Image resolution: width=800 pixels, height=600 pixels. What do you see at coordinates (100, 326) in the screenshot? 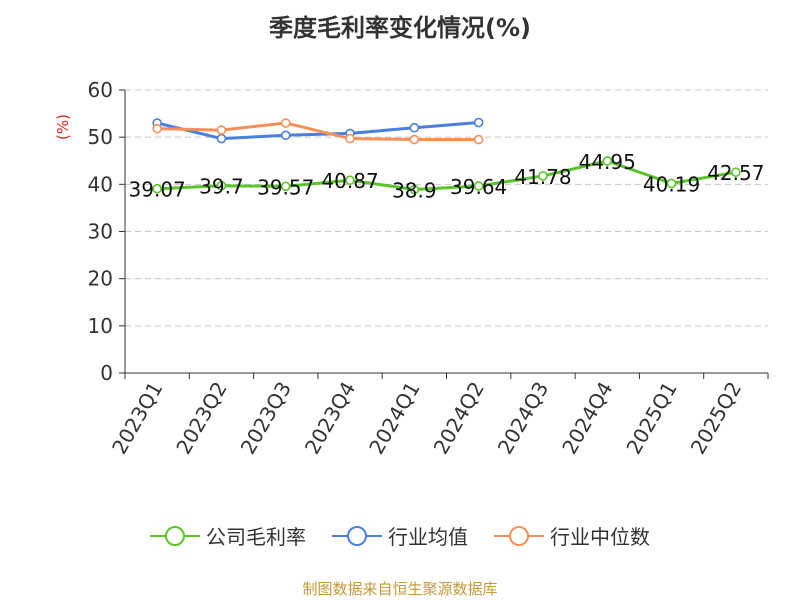
I see `y-tick-label: 10` at bounding box center [100, 326].